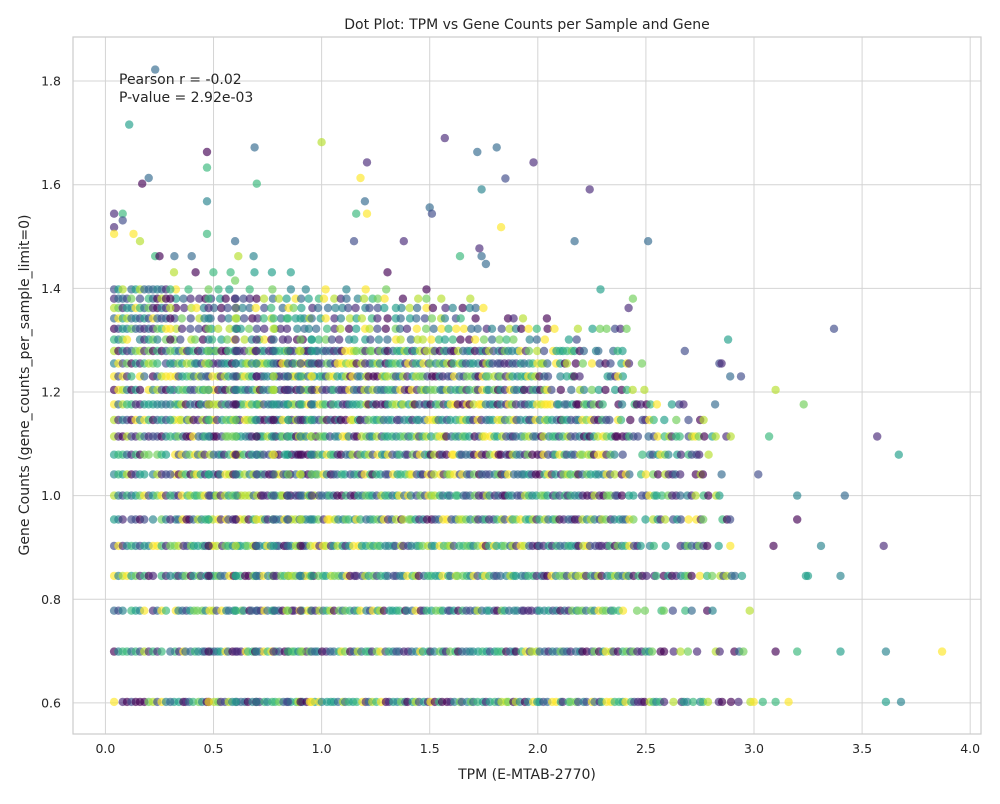  Describe the element at coordinates (322, 748) in the screenshot. I see `x-tick-label: 1.0` at that location.